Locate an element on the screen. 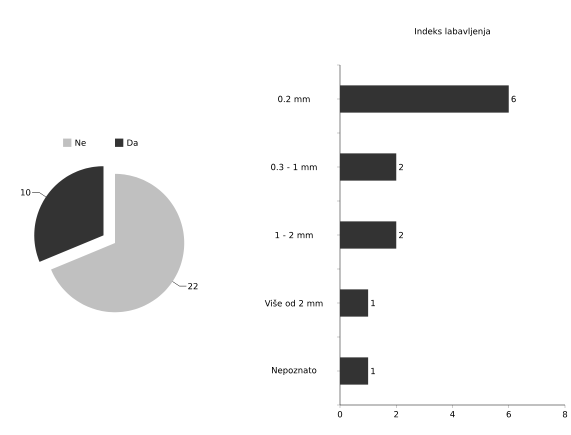 Image resolution: width=571 pixels, height=435 pixels. legend-label: Da is located at coordinates (132, 143).